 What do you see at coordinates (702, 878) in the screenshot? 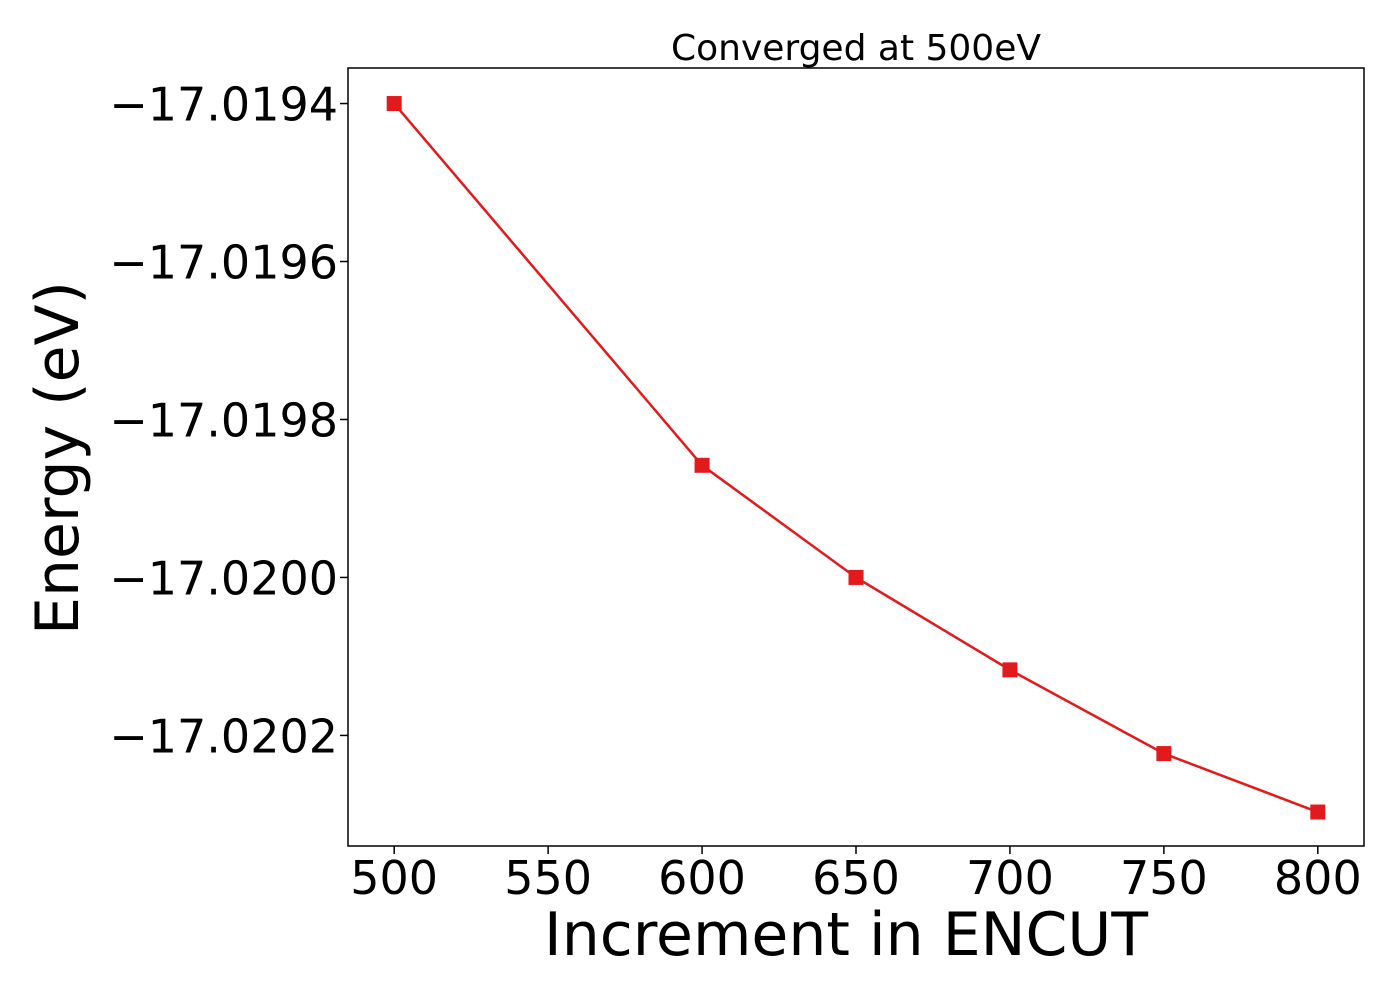
I see `x-tick-label: 600` at bounding box center [702, 878].